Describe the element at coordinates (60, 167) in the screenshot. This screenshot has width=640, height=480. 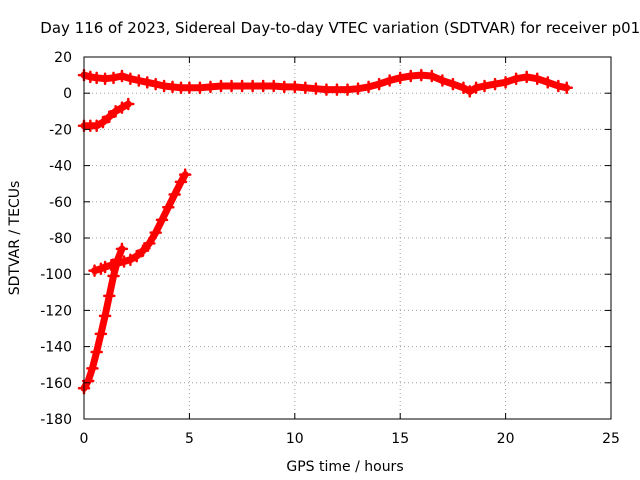
I see `y-tick-label: -40` at that location.